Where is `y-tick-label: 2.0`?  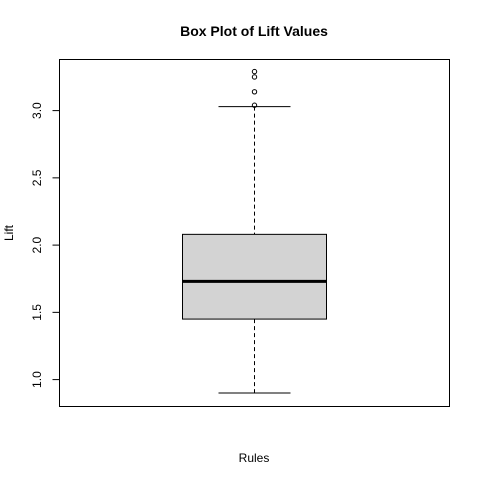
y-tick-label: 2.0 is located at coordinates (37, 244).